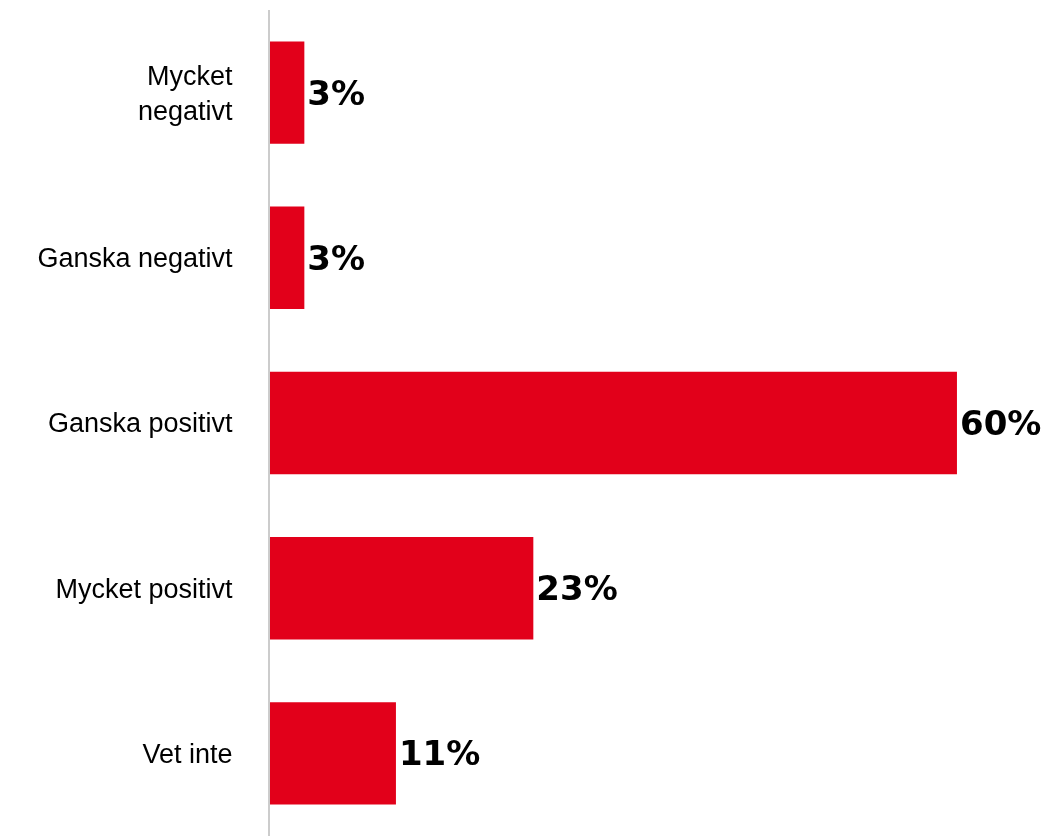 The image size is (1060, 836). What do you see at coordinates (439, 753) in the screenshot?
I see `data-label: 11%` at bounding box center [439, 753].